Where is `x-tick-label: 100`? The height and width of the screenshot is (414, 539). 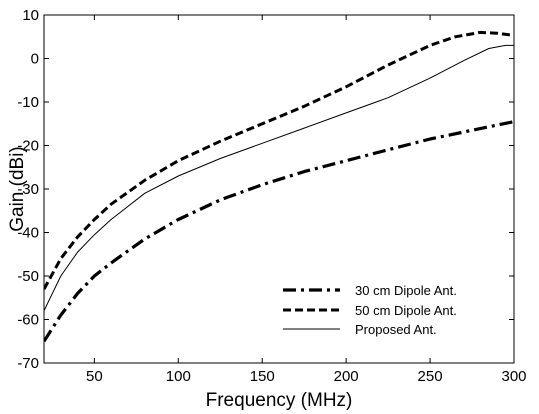 x-tick-label: 100 is located at coordinates (178, 376).